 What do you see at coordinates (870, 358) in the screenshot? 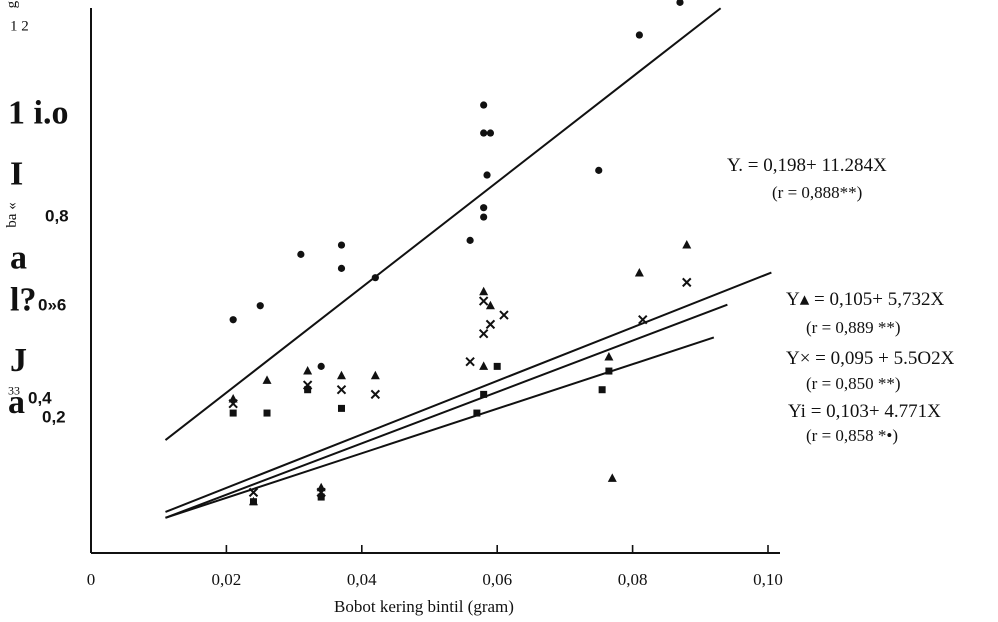
I see `equation-cross: Y× = 0,095 + 5.5O2X` at bounding box center [870, 358].